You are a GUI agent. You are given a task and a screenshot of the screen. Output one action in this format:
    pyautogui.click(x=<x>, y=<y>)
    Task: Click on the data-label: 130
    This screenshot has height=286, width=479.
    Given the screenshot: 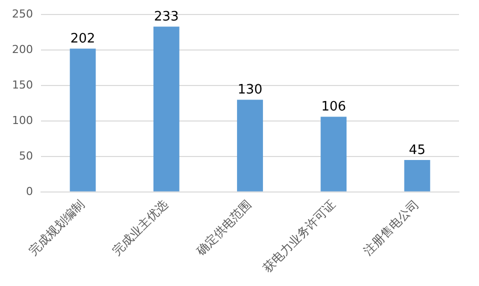 What is the action you would take?
    pyautogui.click(x=250, y=90)
    